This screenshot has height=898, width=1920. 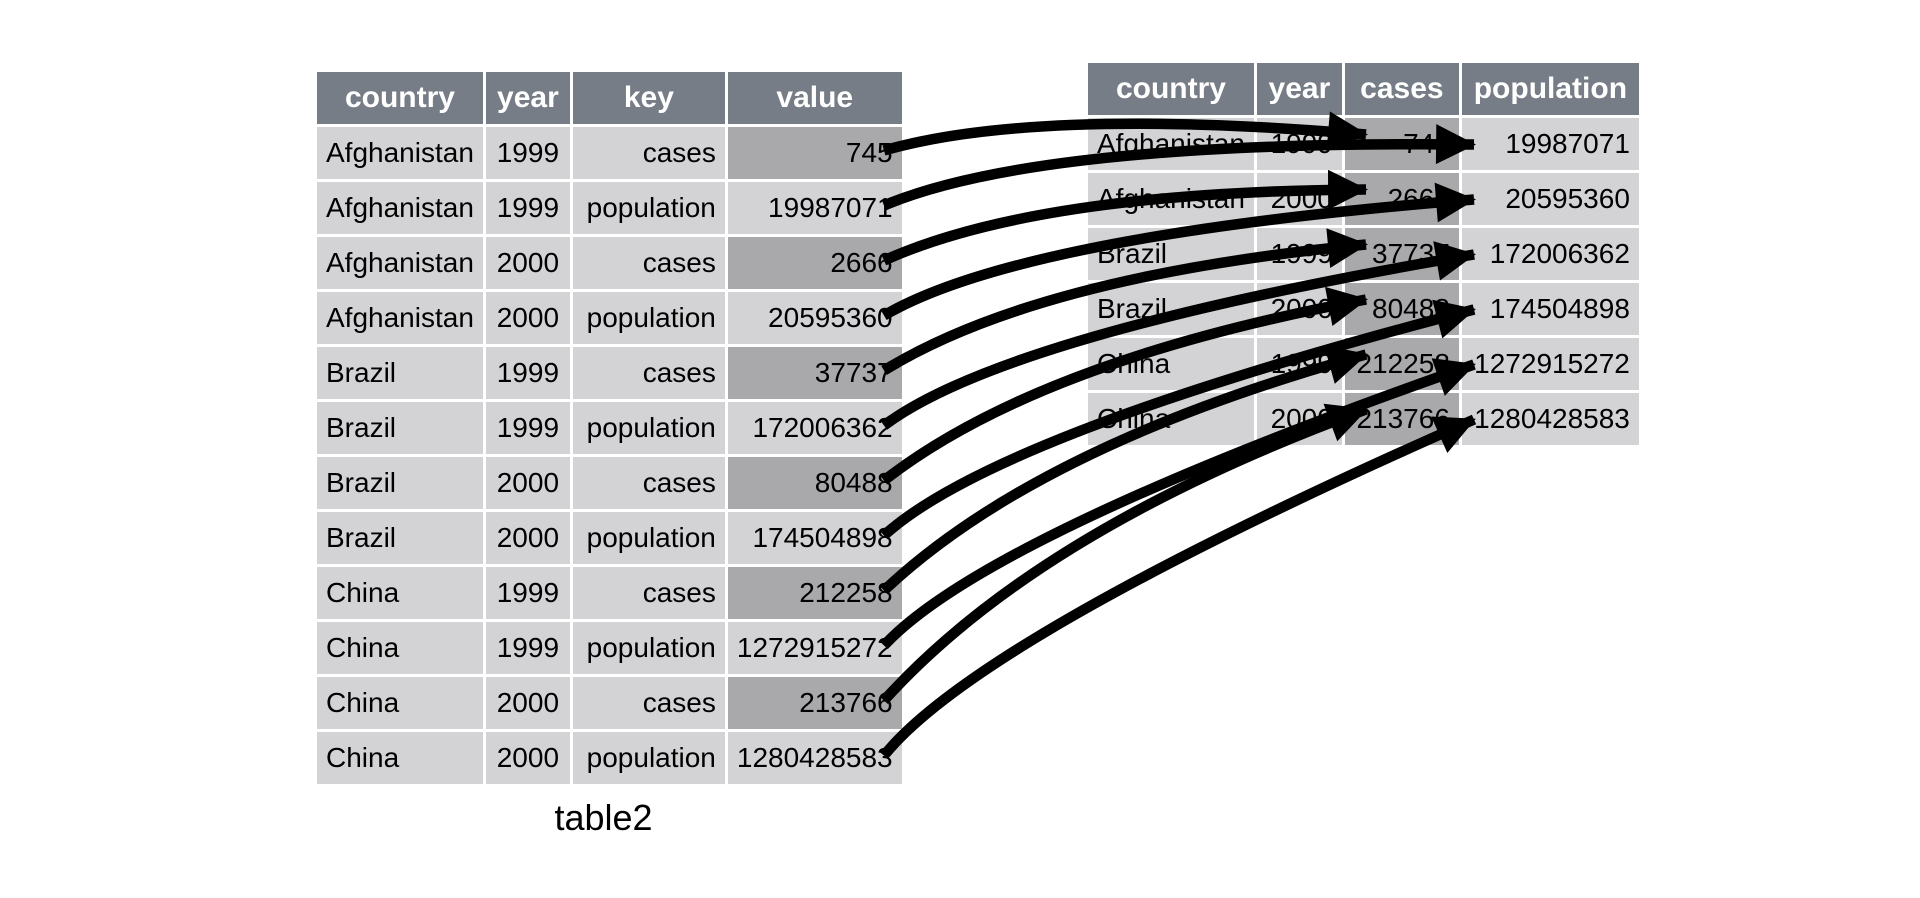 What do you see at coordinates (1299, 89) in the screenshot?
I see `right-header-year: year` at bounding box center [1299, 89].